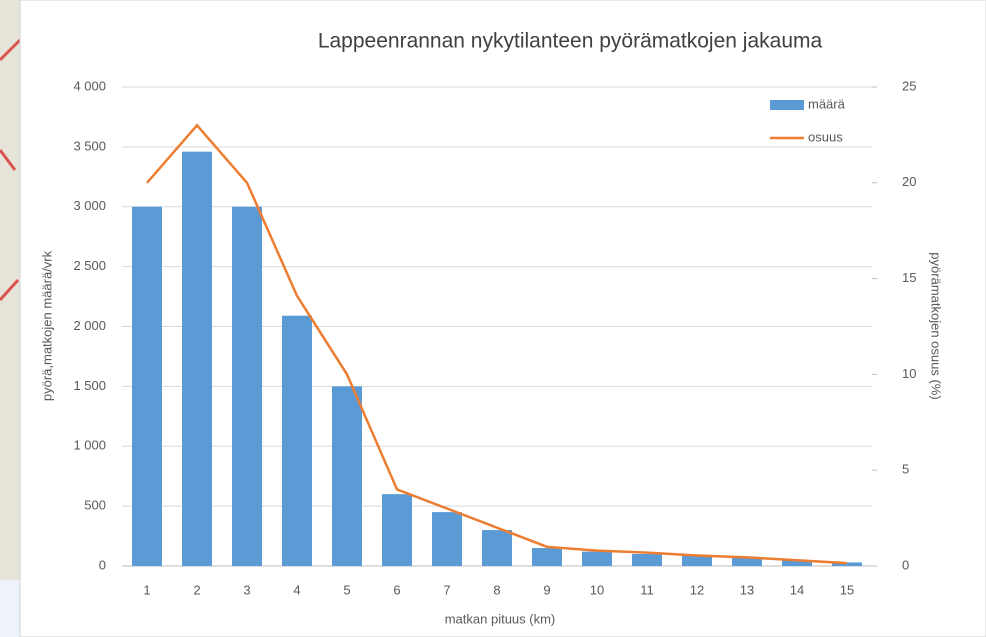 This screenshot has height=637, width=986. Describe the element at coordinates (797, 589) in the screenshot. I see `x-tick-label: 14` at that location.